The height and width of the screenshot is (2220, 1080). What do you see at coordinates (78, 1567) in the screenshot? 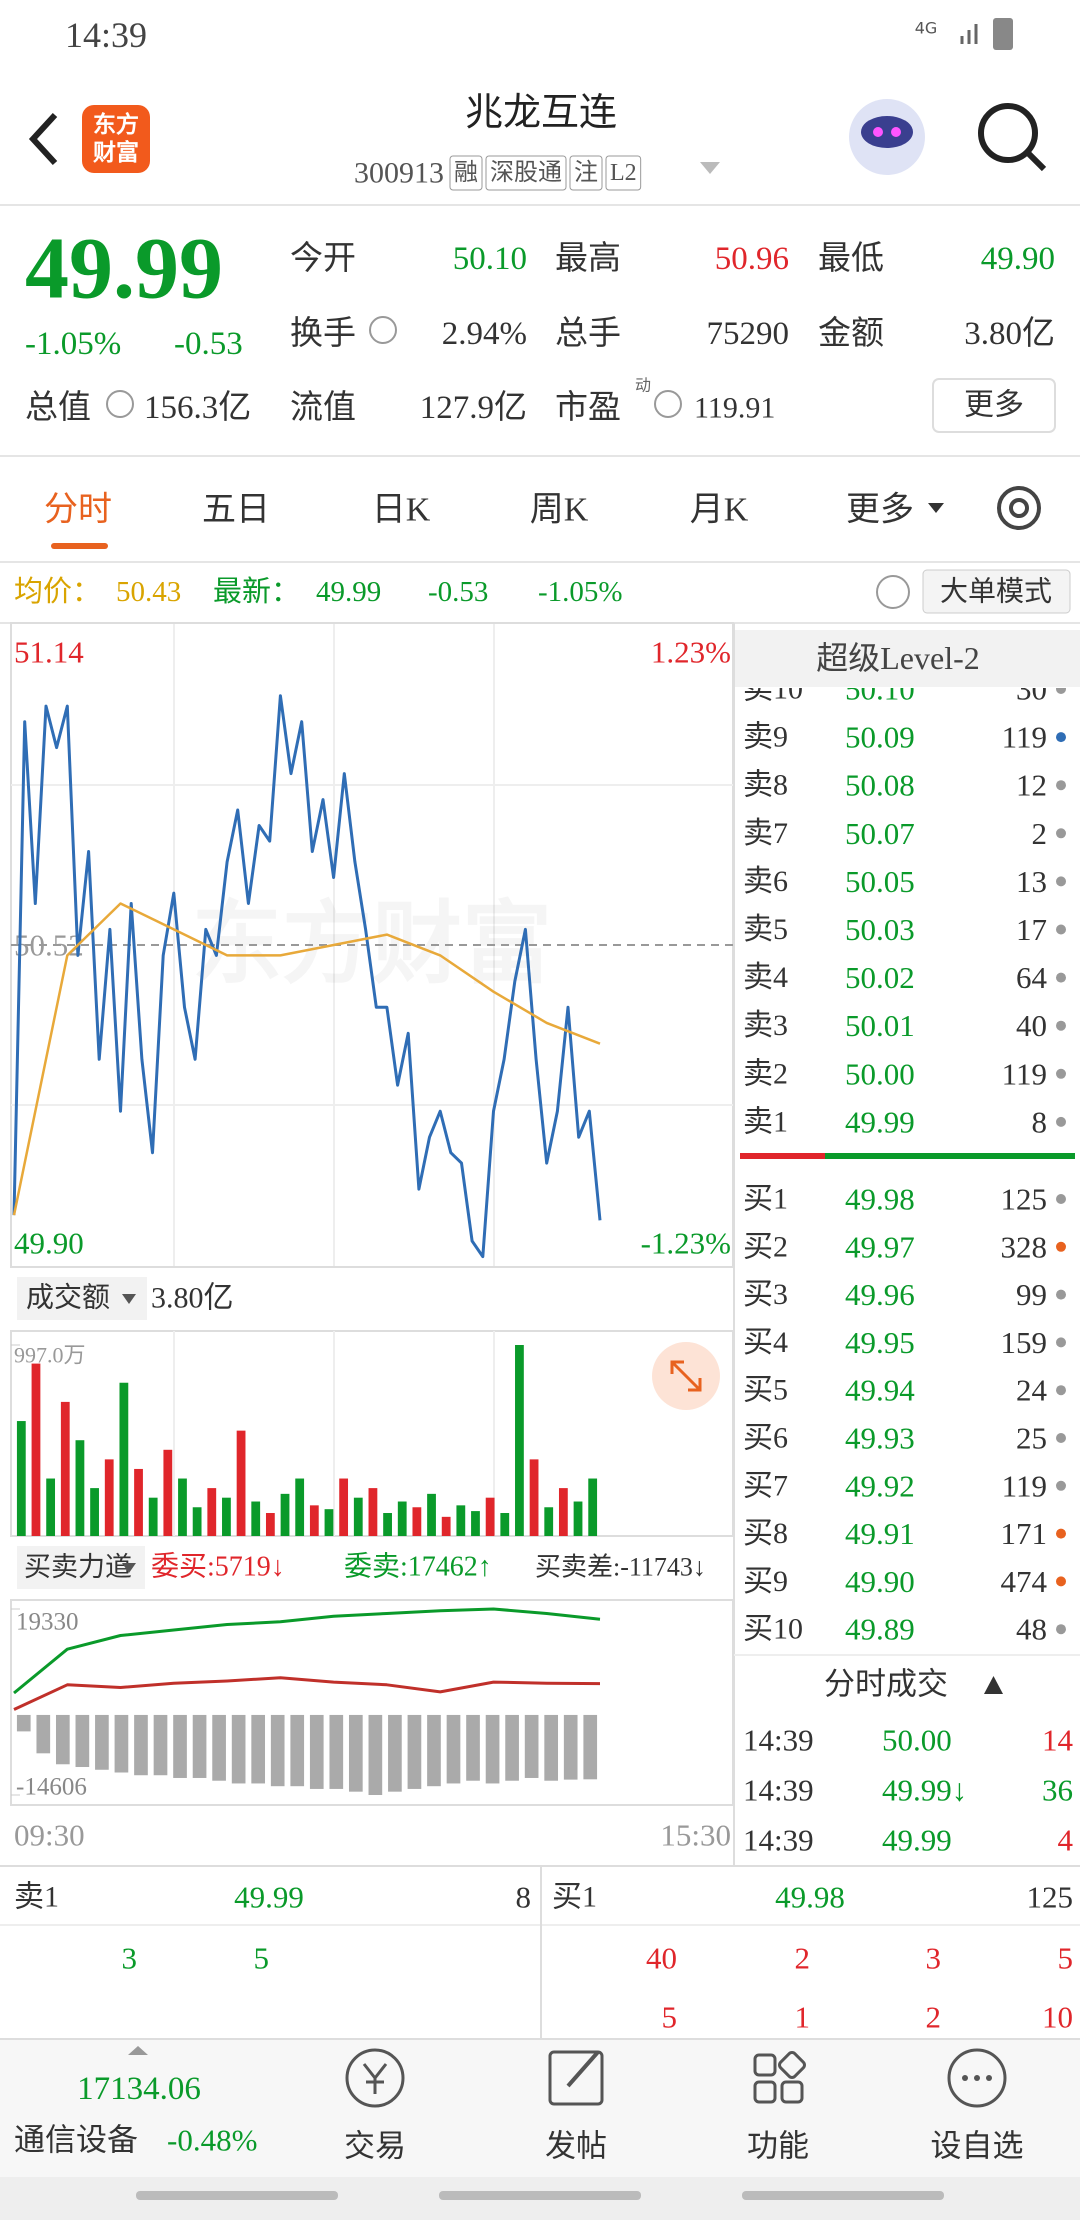
I see `indicator-selector: 买卖力道` at bounding box center [78, 1567].